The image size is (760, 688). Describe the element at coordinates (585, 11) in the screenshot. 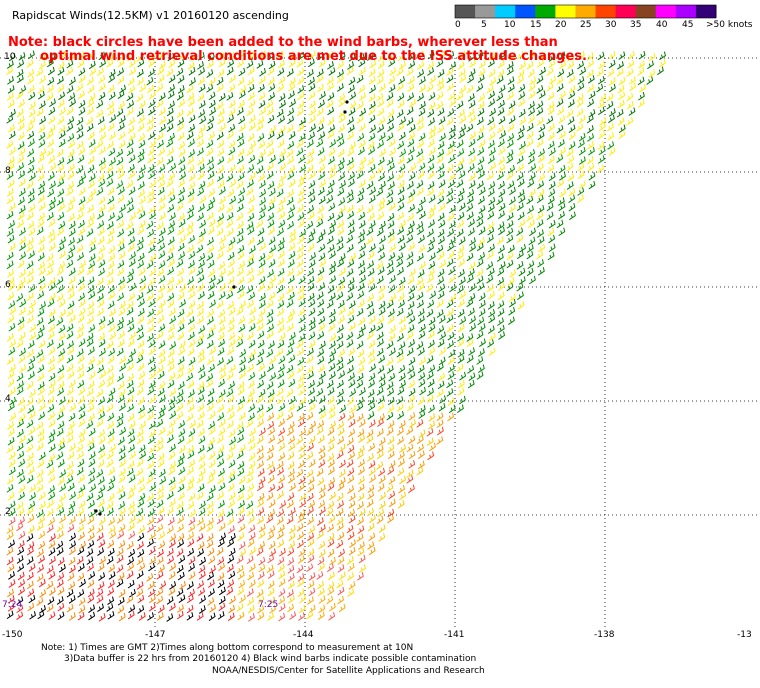

I see `speed-color-scale` at that location.